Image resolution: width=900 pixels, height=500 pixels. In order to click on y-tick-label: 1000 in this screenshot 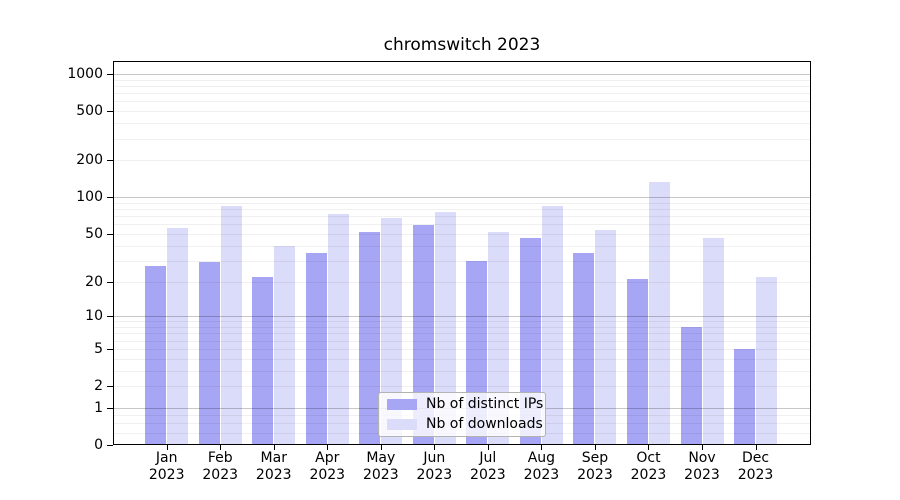, I will do `click(85, 74)`.